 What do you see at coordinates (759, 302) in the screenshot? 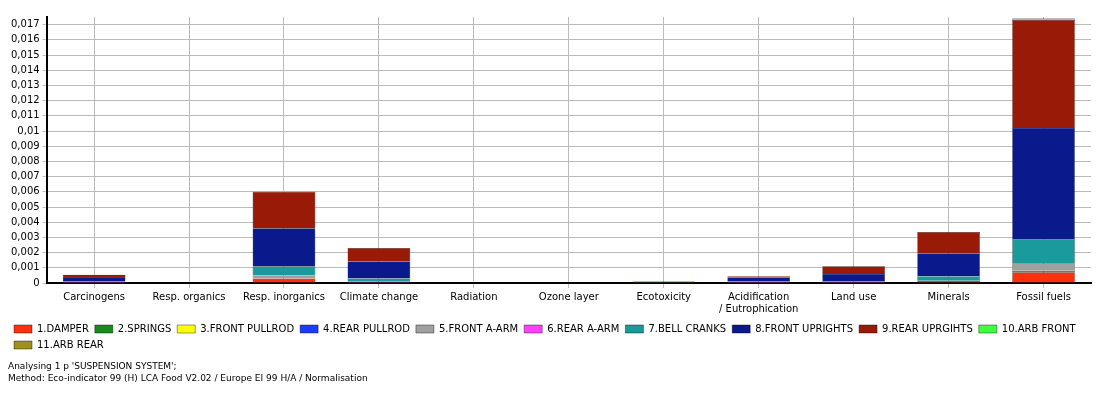
I see `x-tick-label: Acidification / Eutrophication` at bounding box center [759, 302].